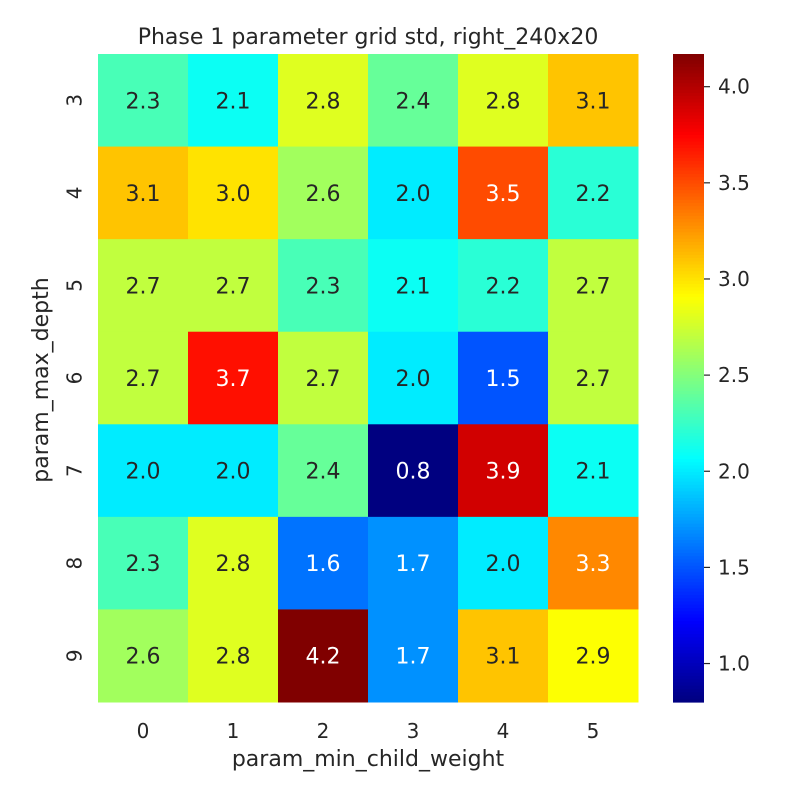  What do you see at coordinates (75, 655) in the screenshot?
I see `y-tick-label: 9` at bounding box center [75, 655].